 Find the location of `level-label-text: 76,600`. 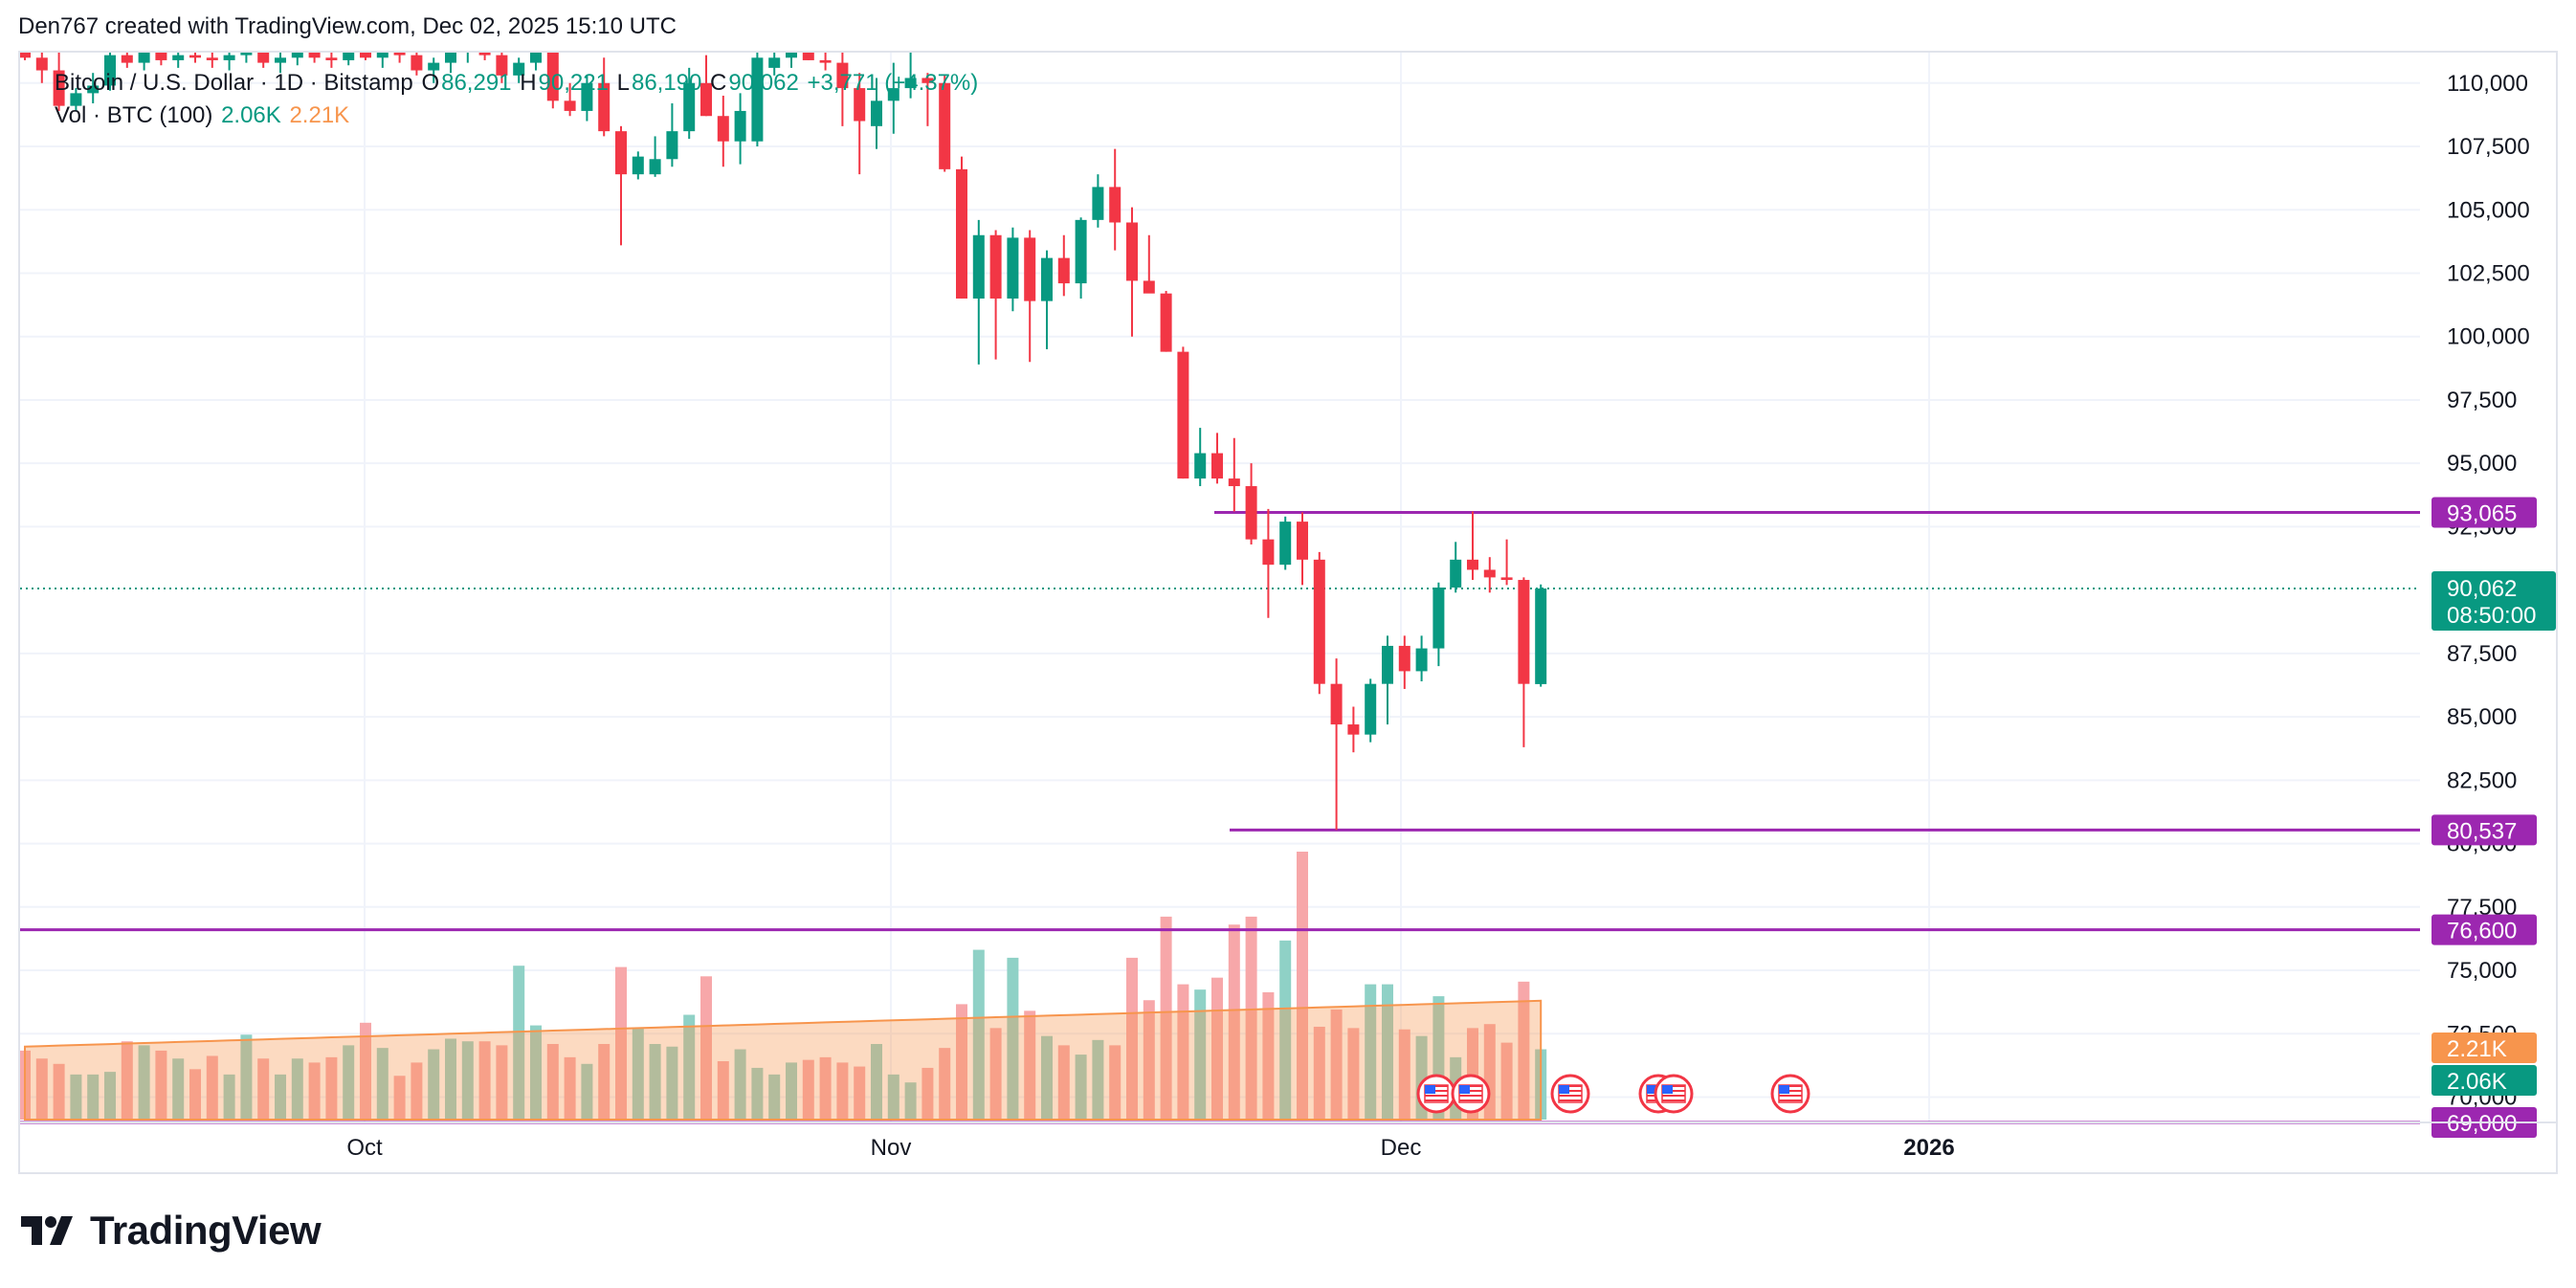

level-label-text: 76,600 is located at coordinates (2482, 931).